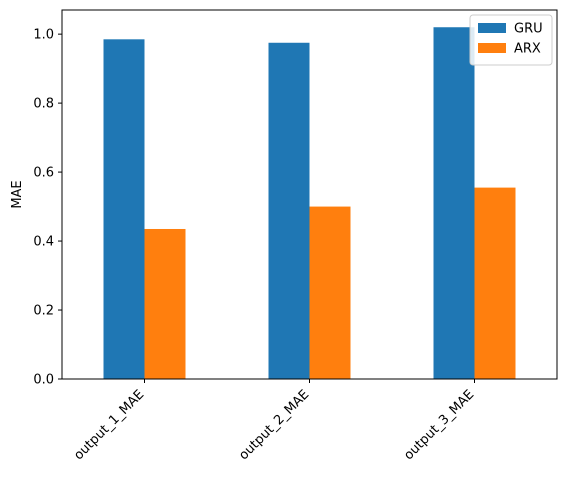 This screenshot has height=479, width=567. Describe the element at coordinates (439, 425) in the screenshot. I see `x-tick-label: output_3_MAE` at that location.